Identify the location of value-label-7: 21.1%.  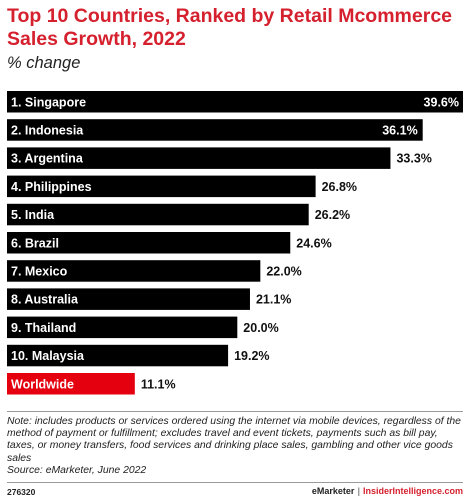
(273, 300).